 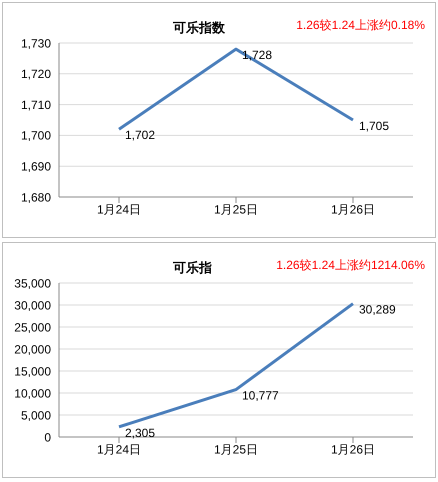 What do you see at coordinates (33, 349) in the screenshot?
I see `y-tick-label: 20,000` at bounding box center [33, 349].